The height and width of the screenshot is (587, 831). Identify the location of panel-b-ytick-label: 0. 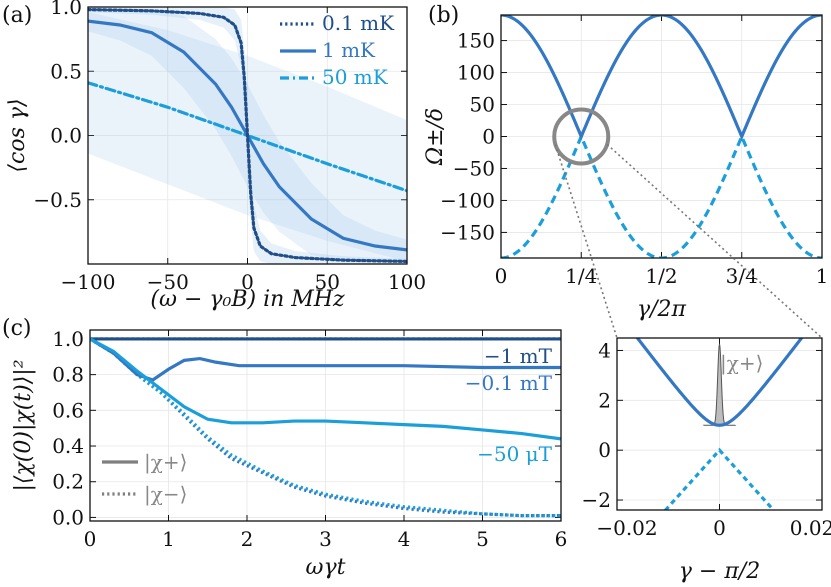
(488, 137).